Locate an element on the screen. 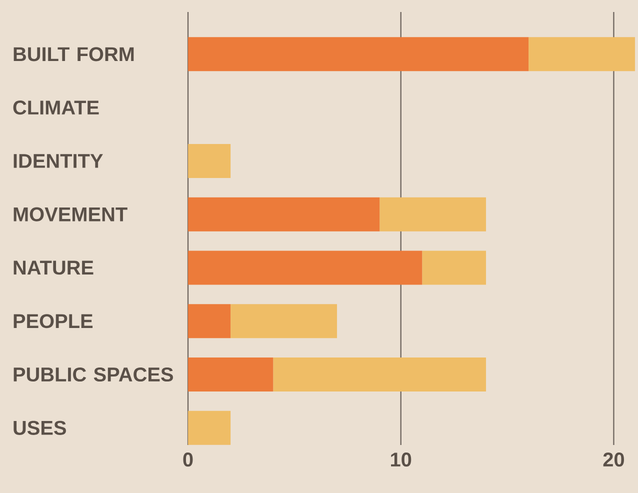  x-tick-label: 20 is located at coordinates (613, 459).